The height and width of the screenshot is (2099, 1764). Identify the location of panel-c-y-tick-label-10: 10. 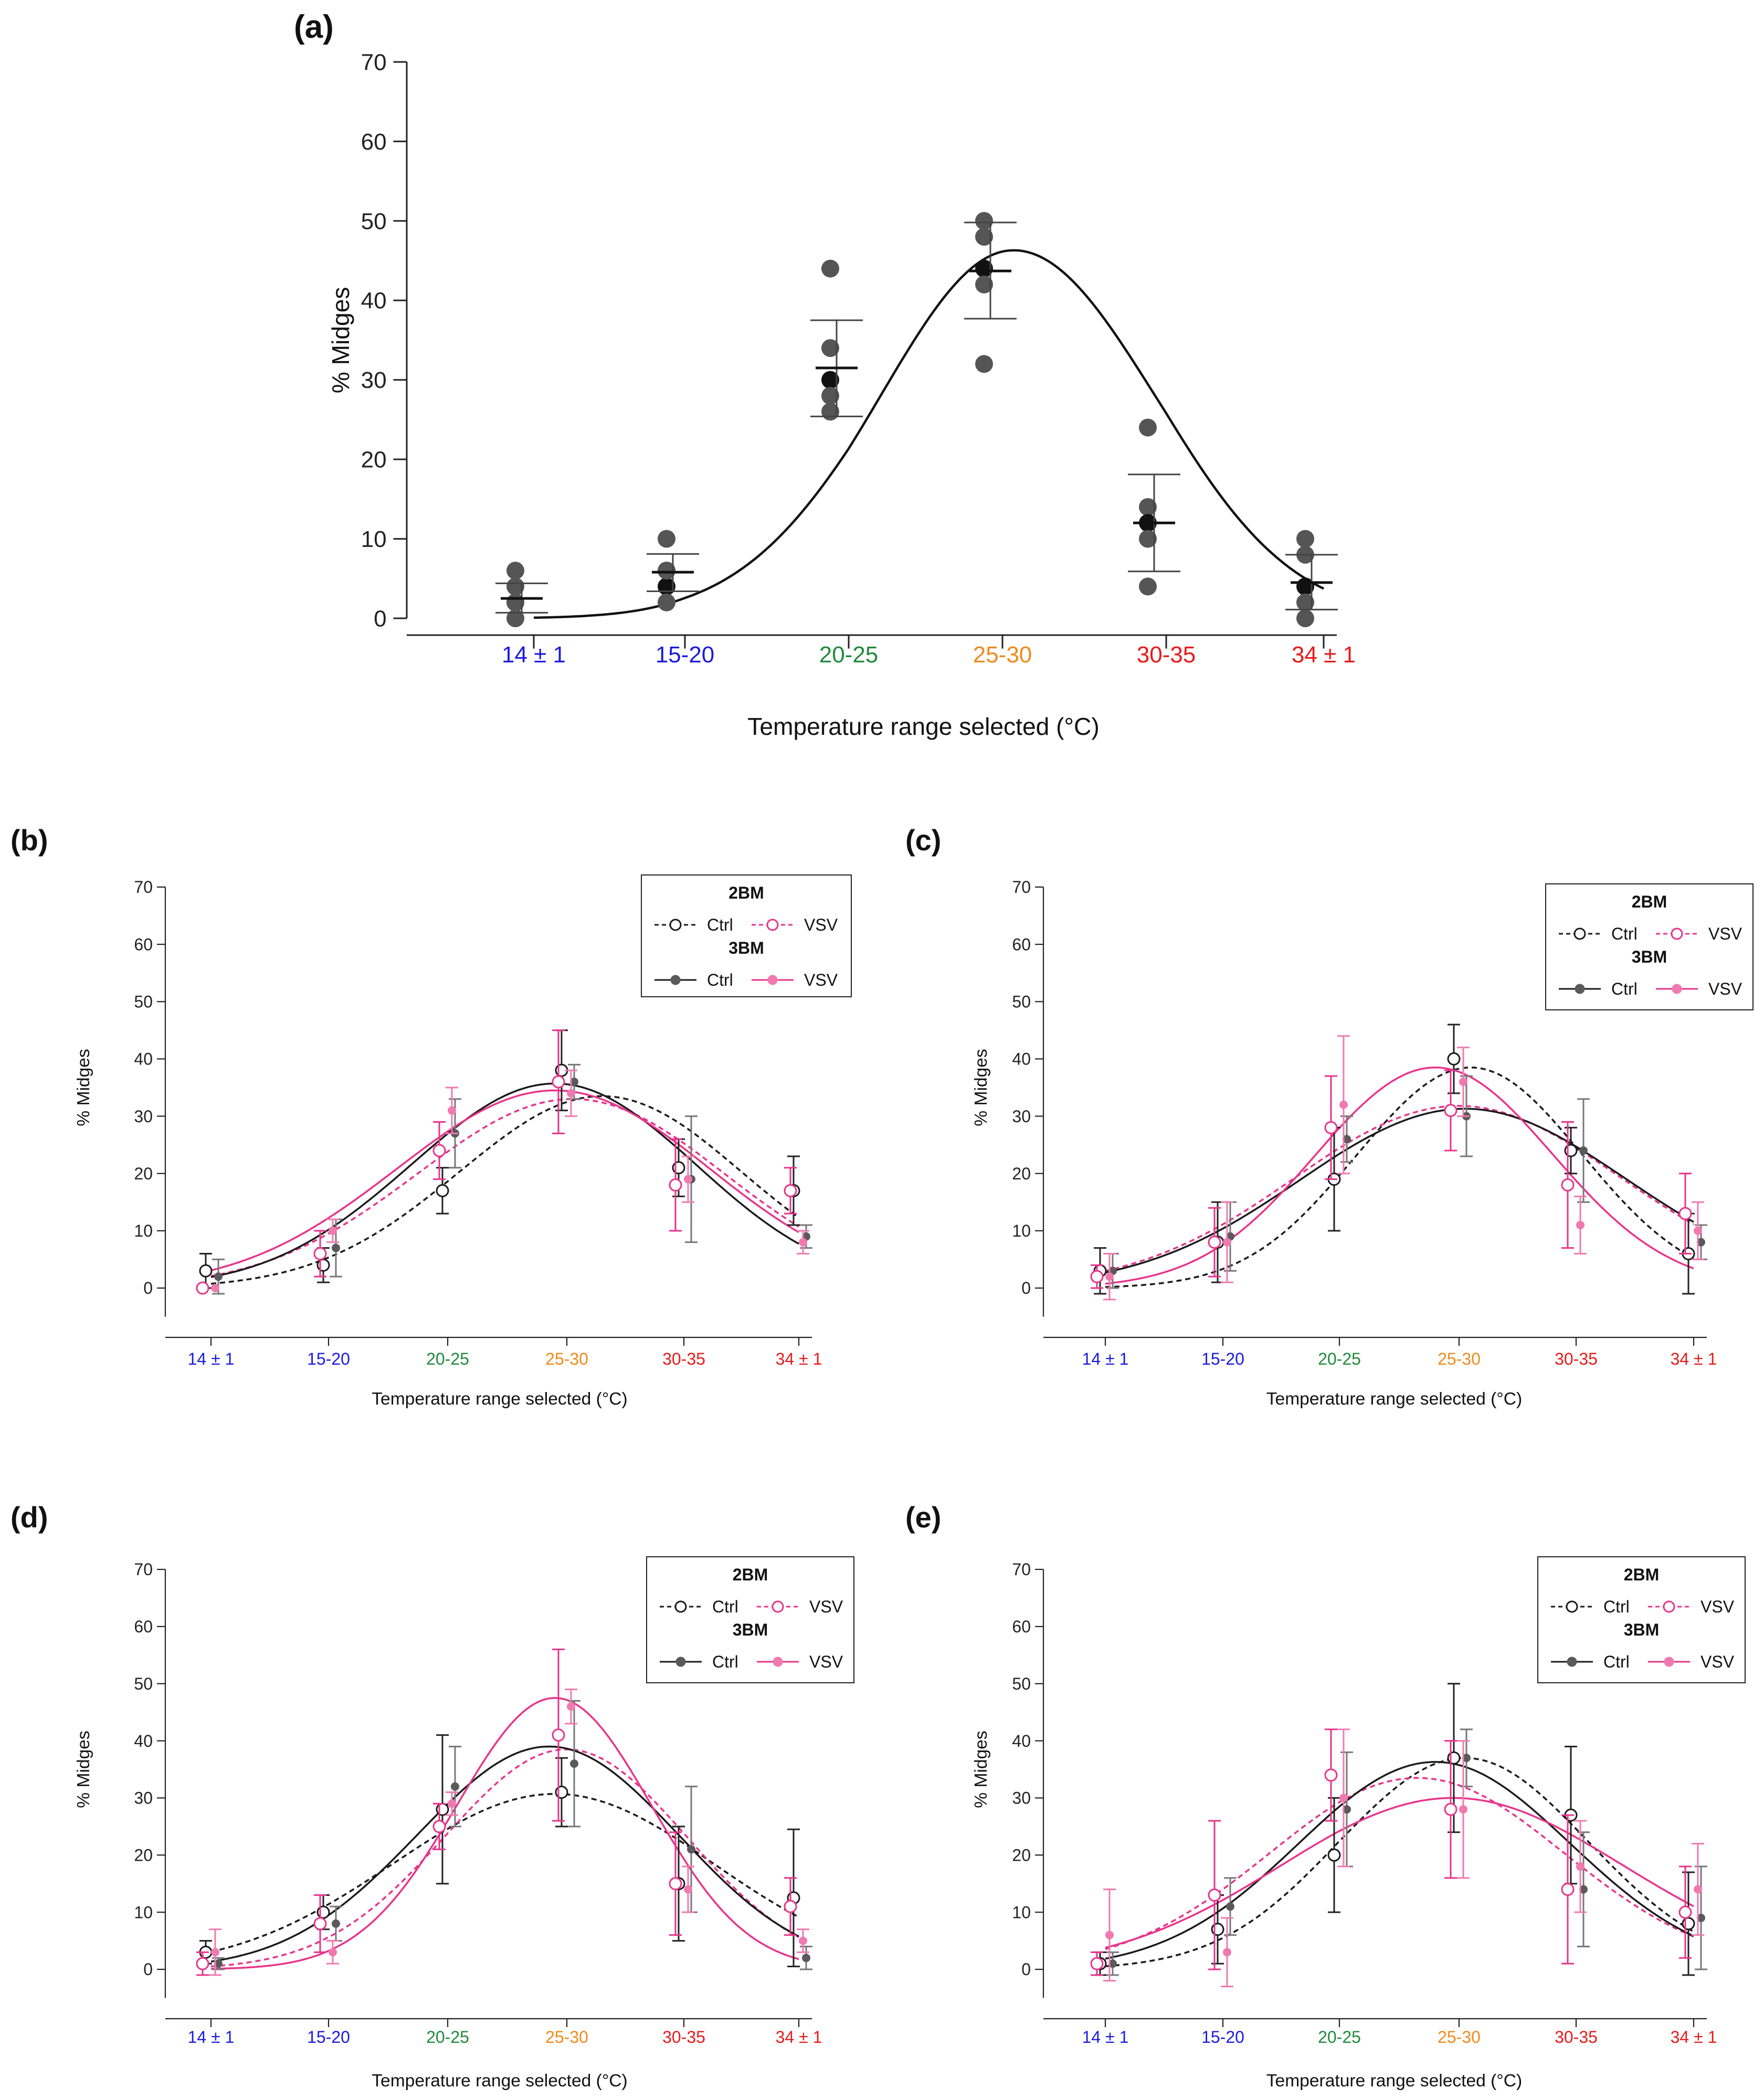
(1021, 1230).